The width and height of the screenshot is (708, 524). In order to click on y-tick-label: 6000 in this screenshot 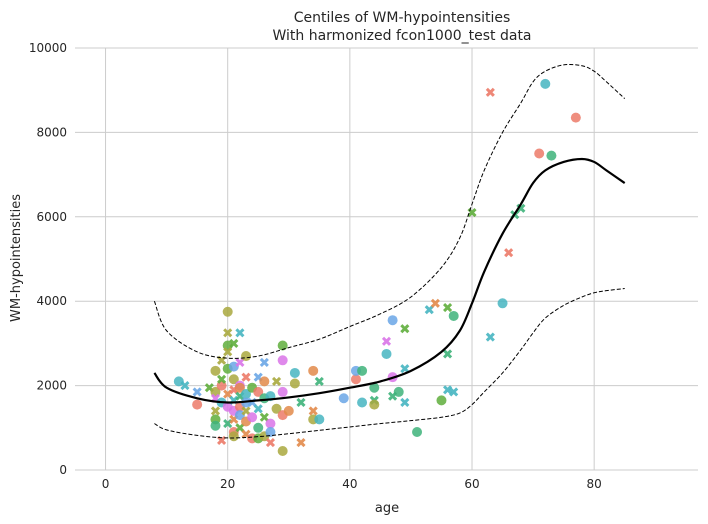, I will do `click(51, 217)`.